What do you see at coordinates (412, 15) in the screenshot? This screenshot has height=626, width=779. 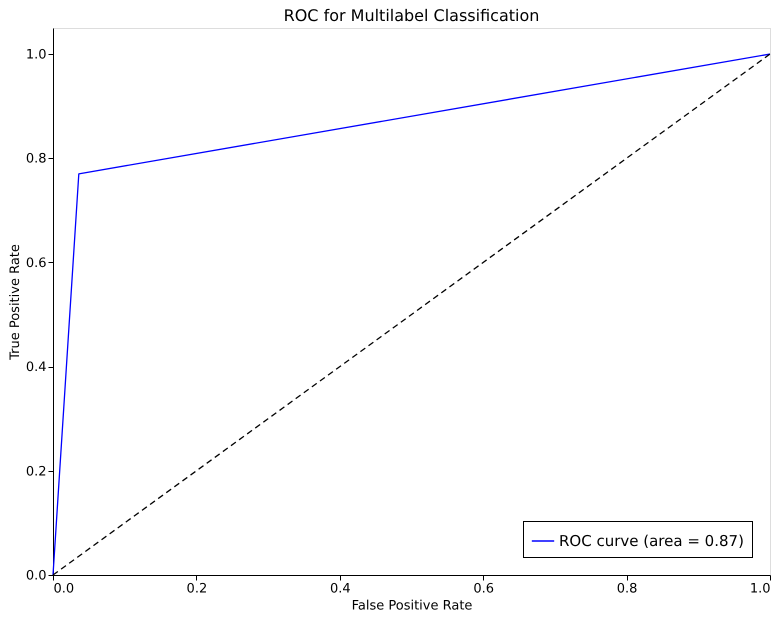 I see `chart-title: ROC for Multilabel Classification` at bounding box center [412, 15].